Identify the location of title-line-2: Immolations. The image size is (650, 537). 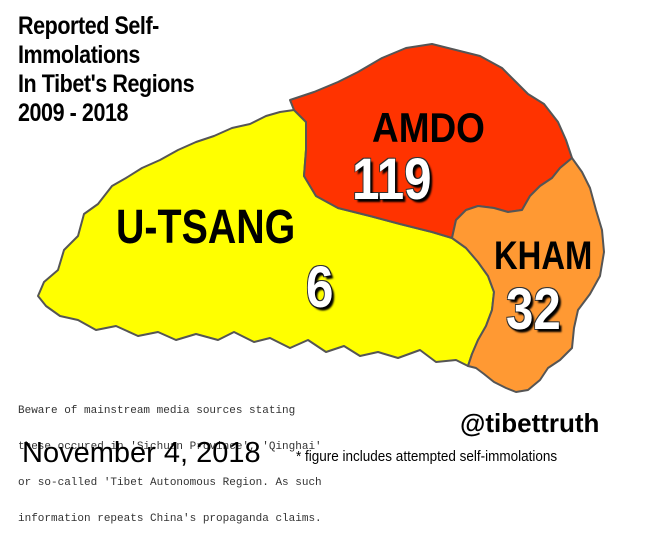
(79, 55).